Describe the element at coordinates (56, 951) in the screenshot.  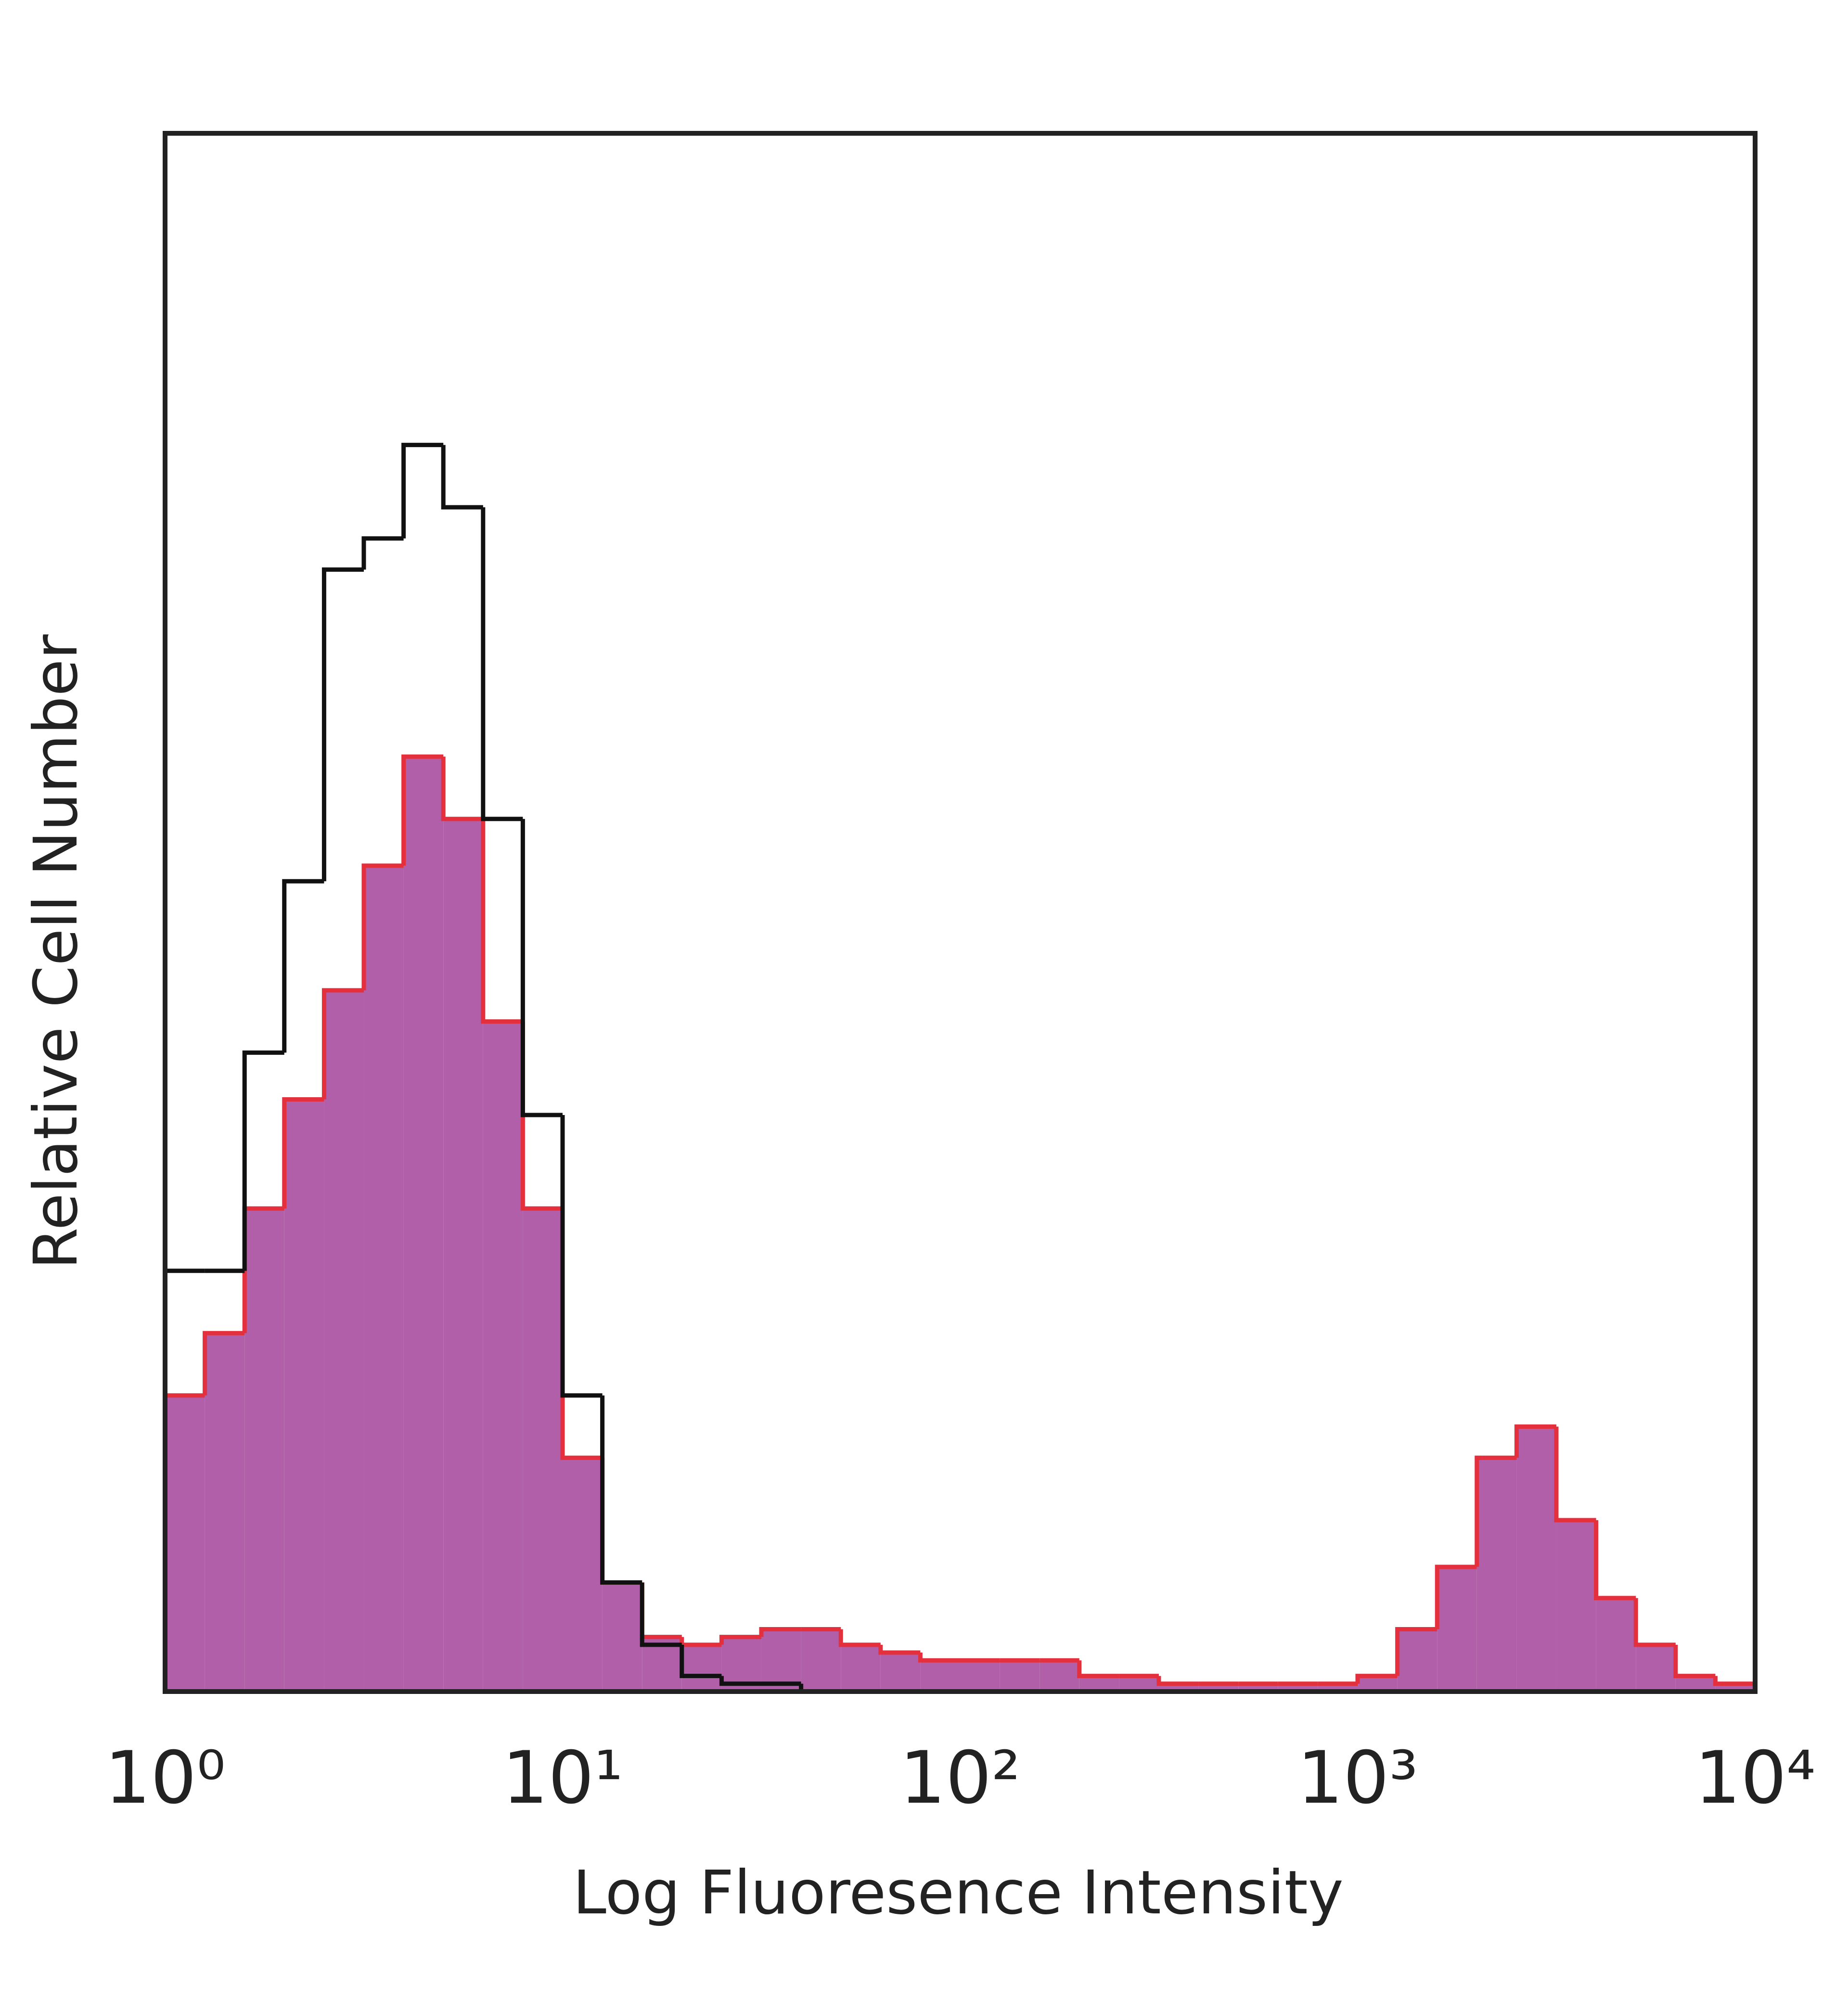
I see `y-axis-title: Relative Cell Number` at that location.